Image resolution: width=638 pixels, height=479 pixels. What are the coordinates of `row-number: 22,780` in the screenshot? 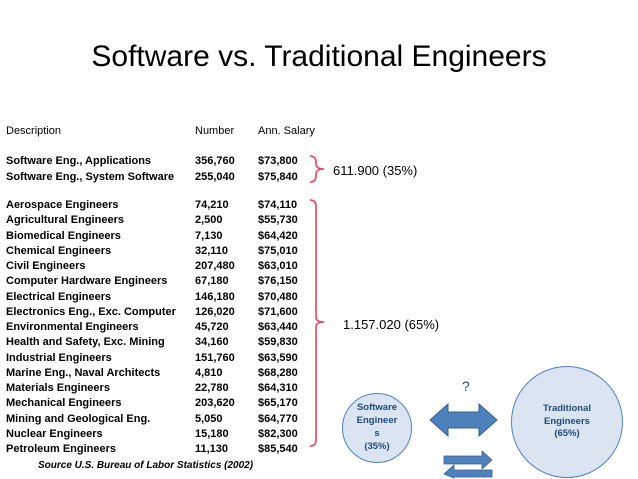 It's located at (212, 388).